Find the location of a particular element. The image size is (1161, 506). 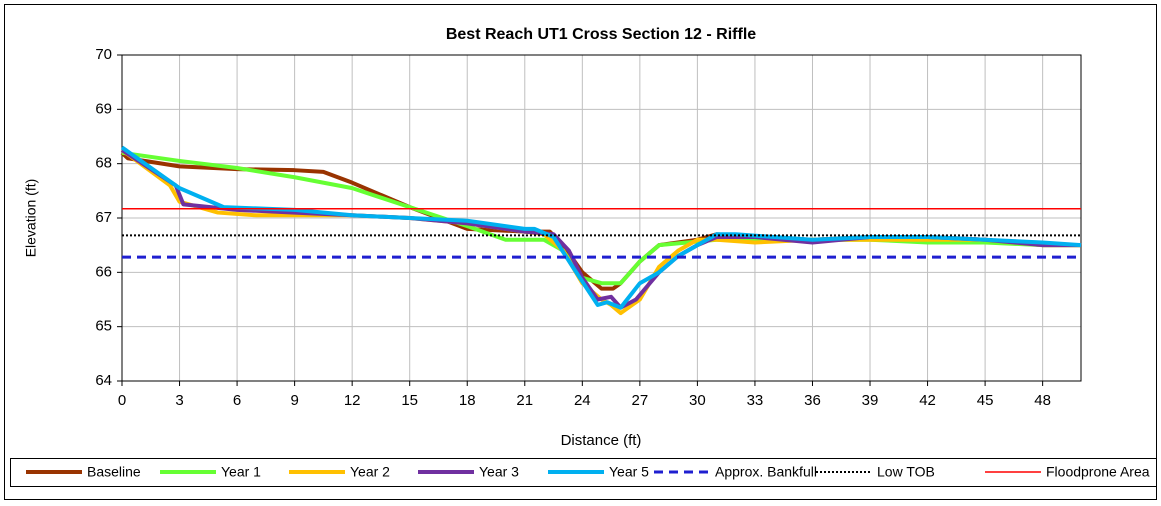

y-tick-label: 69 is located at coordinates (103, 108).